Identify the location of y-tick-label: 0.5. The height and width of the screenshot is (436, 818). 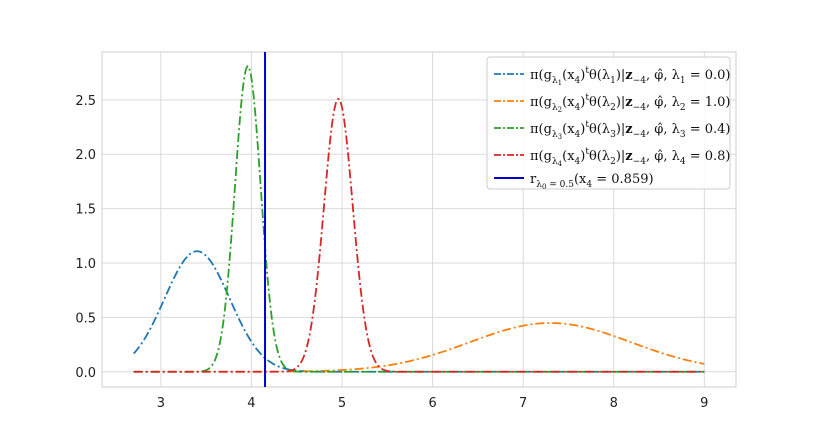
(85, 318).